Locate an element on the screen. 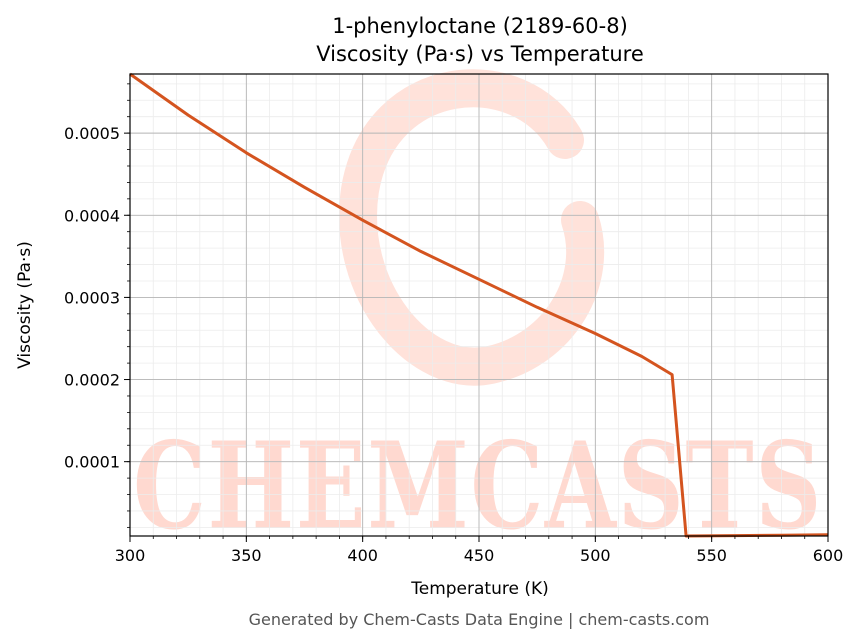 Image resolution: width=863 pixels, height=644 pixels. x-tick-label: 350 is located at coordinates (246, 555).